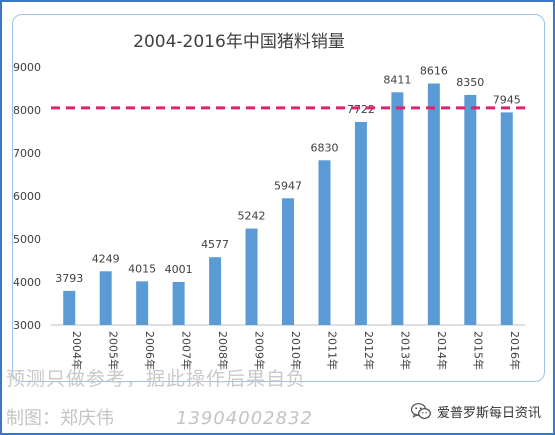 This screenshot has width=555, height=435. Describe the element at coordinates (324, 147) in the screenshot. I see `bar-value-label: 6830` at that location.